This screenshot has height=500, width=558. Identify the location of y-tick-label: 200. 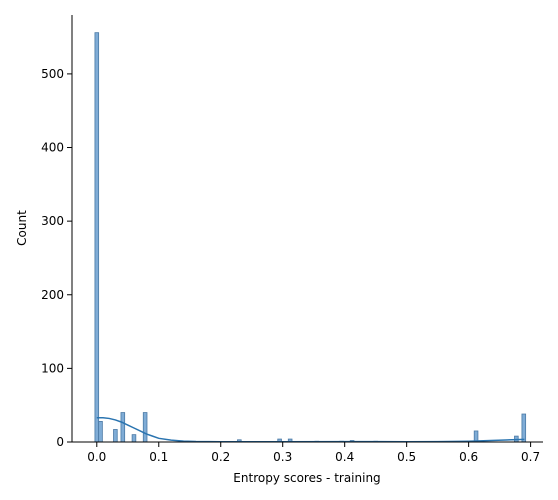
(52, 295).